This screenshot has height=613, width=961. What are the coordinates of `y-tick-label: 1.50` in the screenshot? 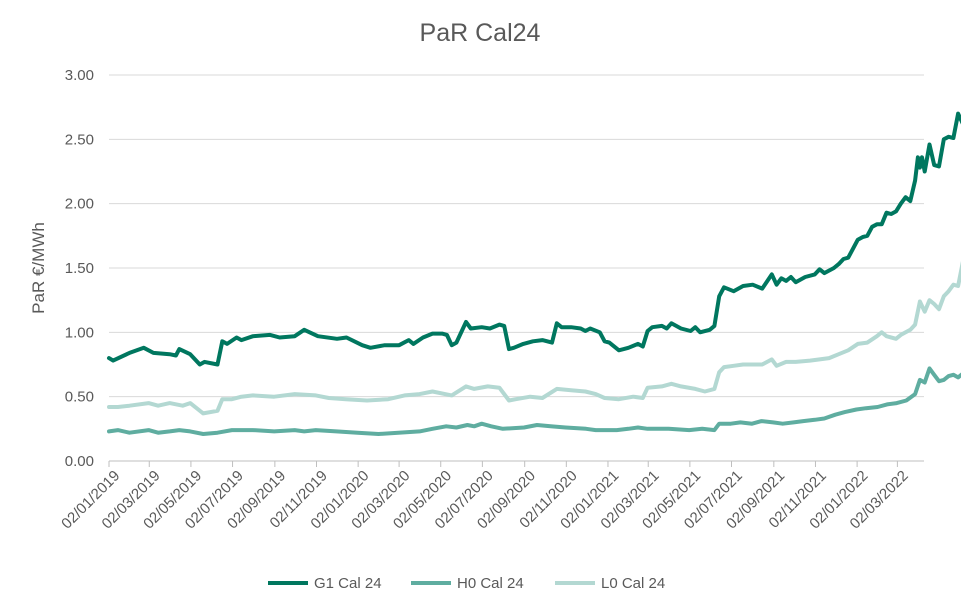 It's located at (79, 268).